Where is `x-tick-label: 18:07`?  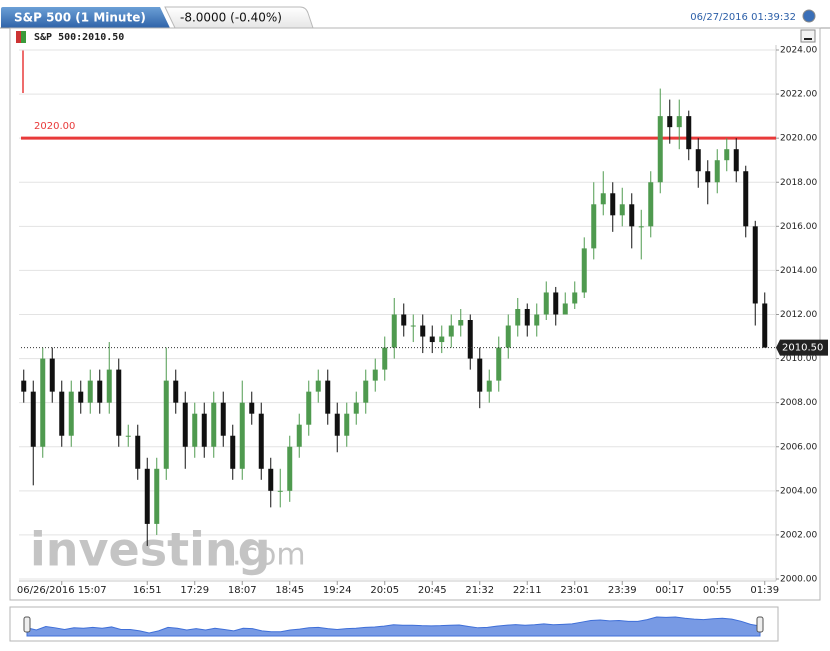 x-tick-label: 18:07 is located at coordinates (242, 590).